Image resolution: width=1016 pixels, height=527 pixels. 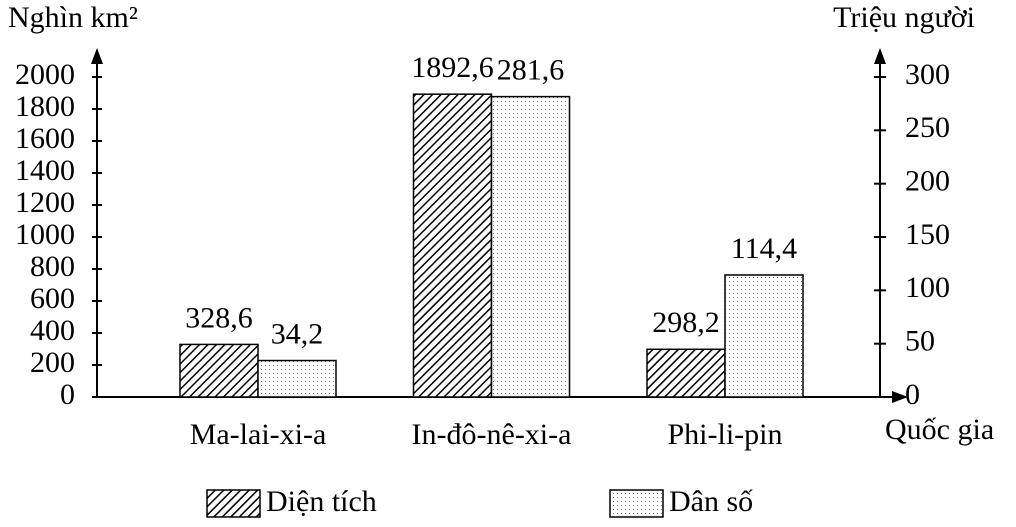 I want to click on y2-tick-label: 250, so click(x=927, y=127).